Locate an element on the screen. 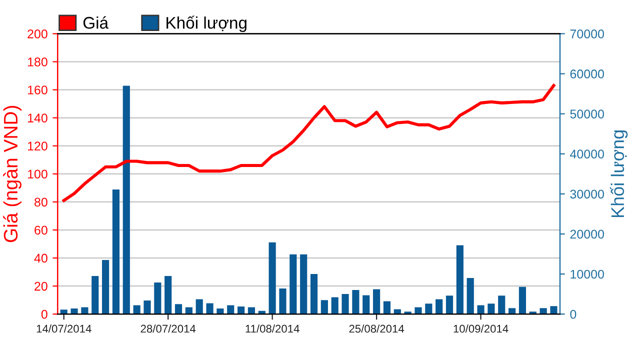 The height and width of the screenshot is (337, 640). y-tick-label: 160 is located at coordinates (38, 90).